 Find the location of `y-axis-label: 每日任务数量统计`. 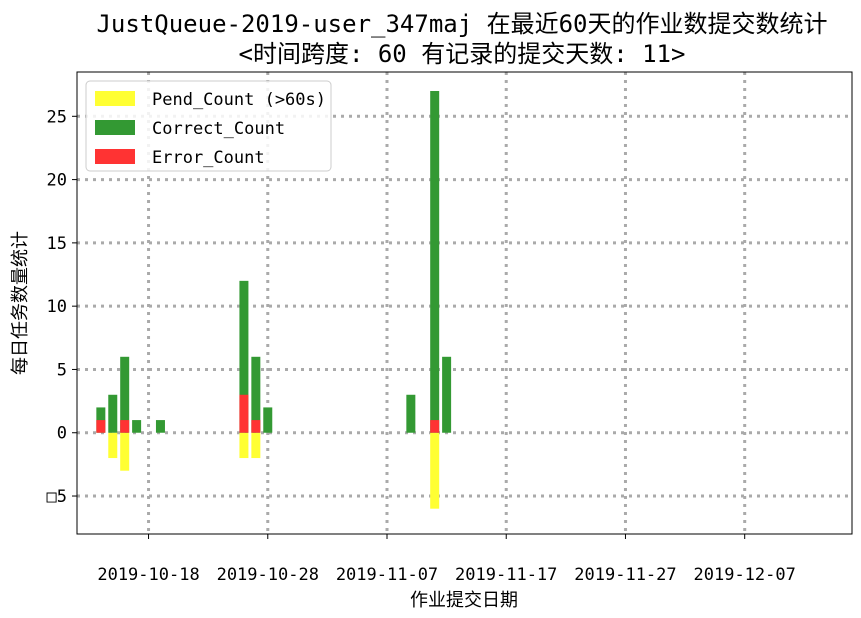

y-axis-label: 每日任务数量统计 is located at coordinates (20, 303).